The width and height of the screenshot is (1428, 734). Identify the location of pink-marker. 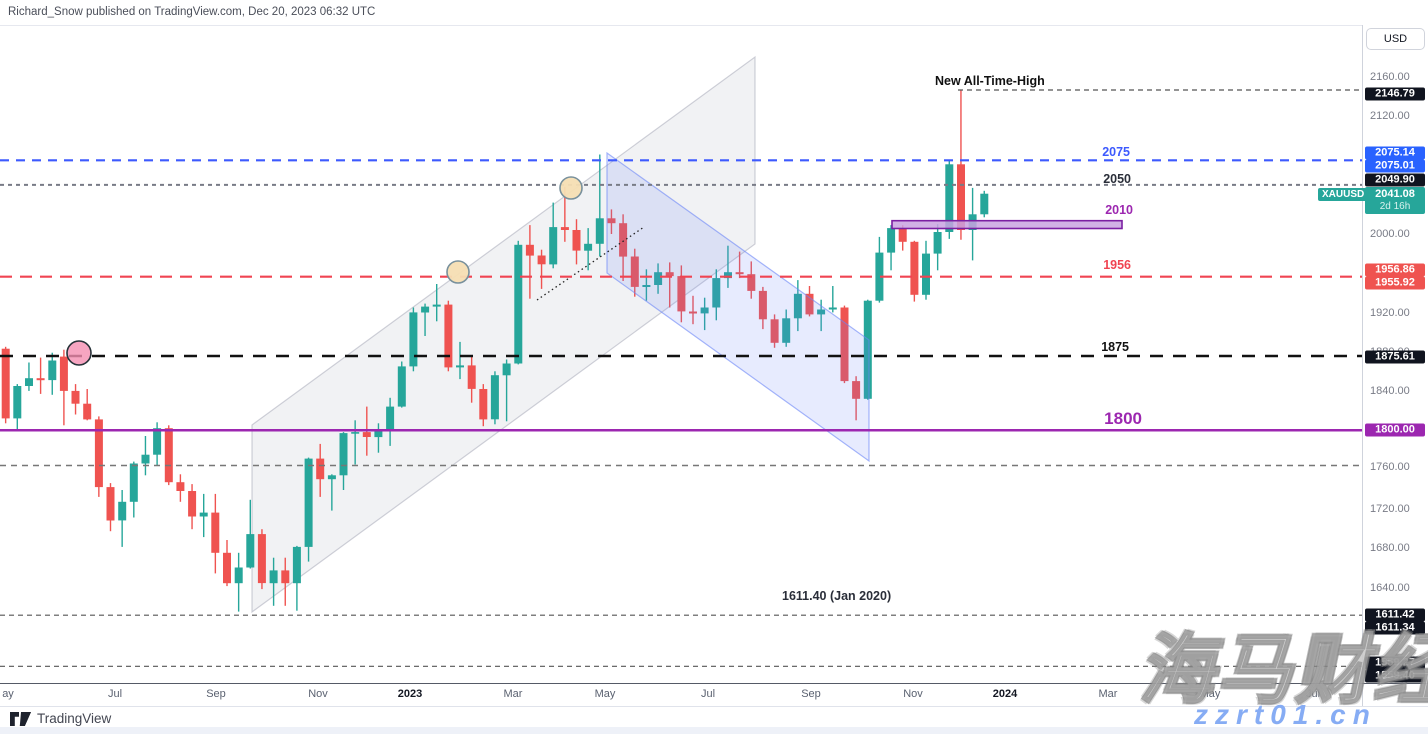
(79, 353).